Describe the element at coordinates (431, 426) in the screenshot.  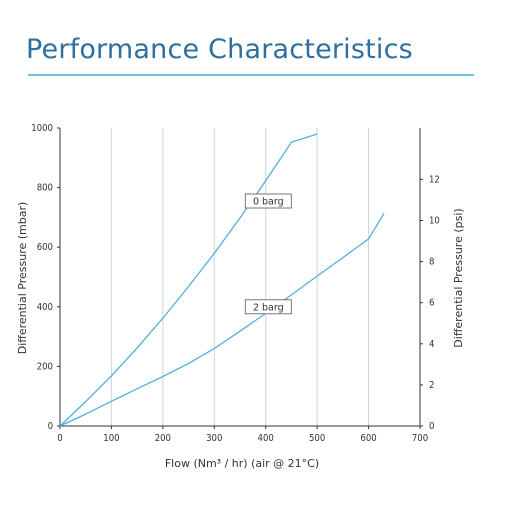
I see `y2-tick-label: 0` at that location.